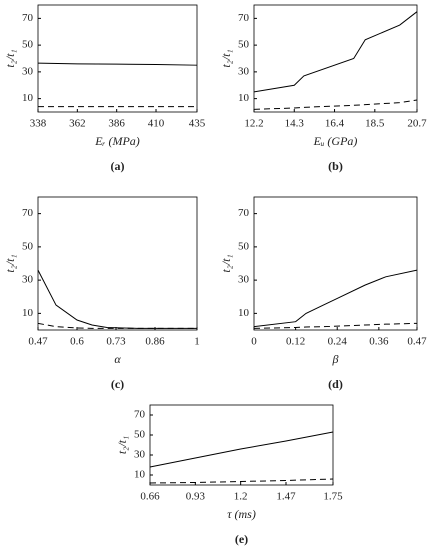 The width and height of the screenshot is (431, 550). Describe the element at coordinates (295, 342) in the screenshot. I see `x-tick-label: 0.12` at that location.